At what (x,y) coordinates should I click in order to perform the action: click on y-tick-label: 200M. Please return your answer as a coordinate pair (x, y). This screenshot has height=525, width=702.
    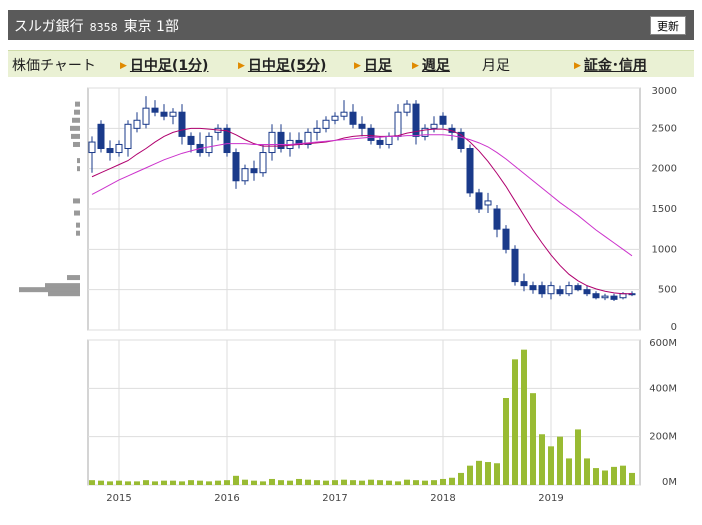
    Looking at the image, I should click on (663, 437).